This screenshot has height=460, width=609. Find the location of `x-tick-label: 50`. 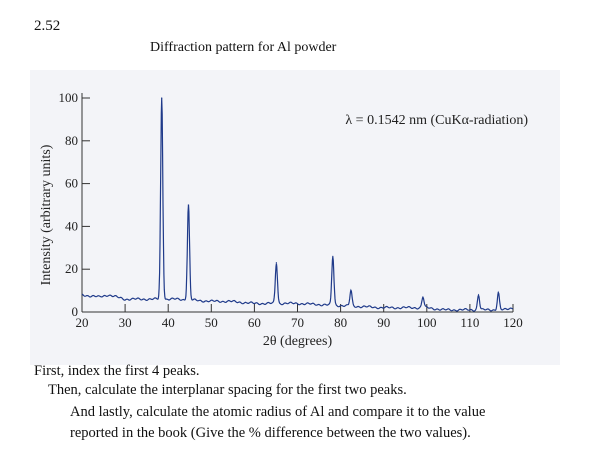

x-tick-label: 50 is located at coordinates (211, 322).